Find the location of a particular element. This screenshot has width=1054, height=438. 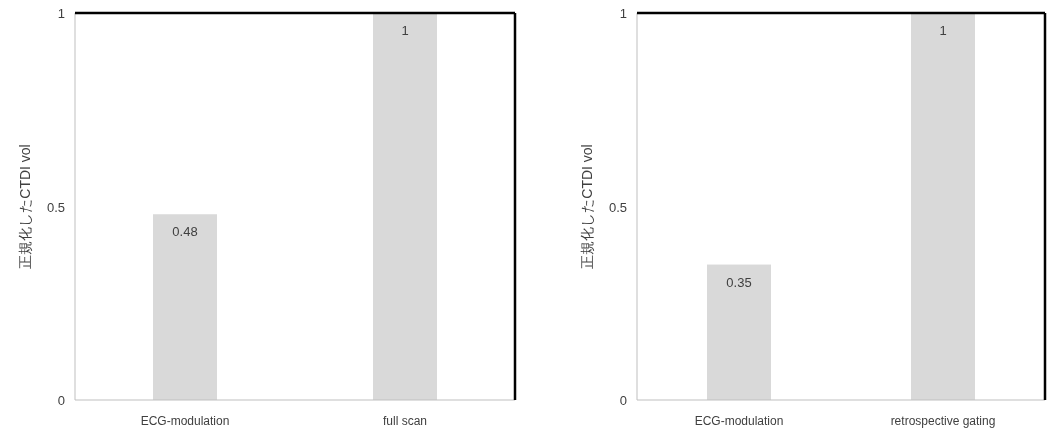

data-label: 0.35 is located at coordinates (739, 282).